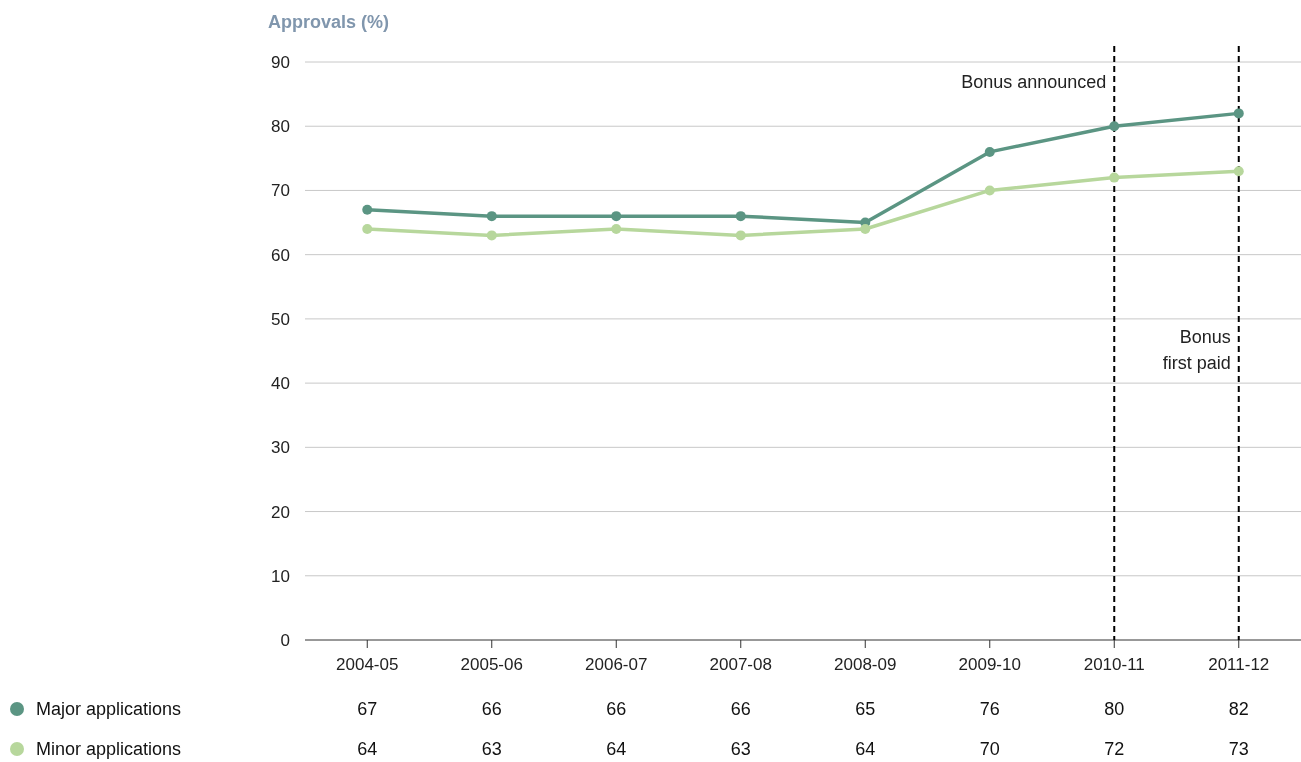 This screenshot has width=1301, height=762. What do you see at coordinates (1114, 709) in the screenshot?
I see `data-label: 80` at bounding box center [1114, 709].